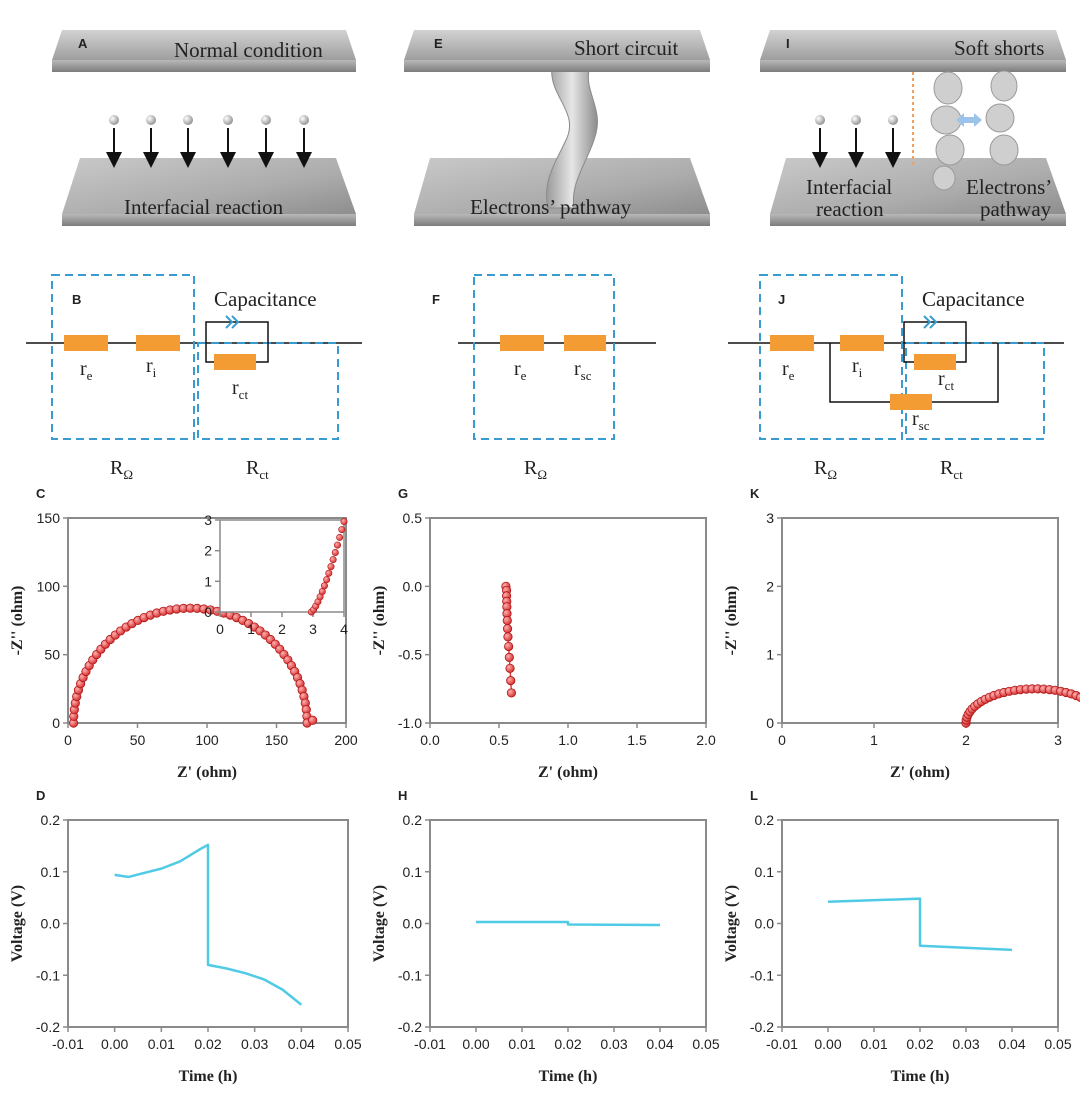 The height and width of the screenshot is (1096, 1080). I want to click on panel-bottom-label: Electrons’ pathway, so click(551, 207).